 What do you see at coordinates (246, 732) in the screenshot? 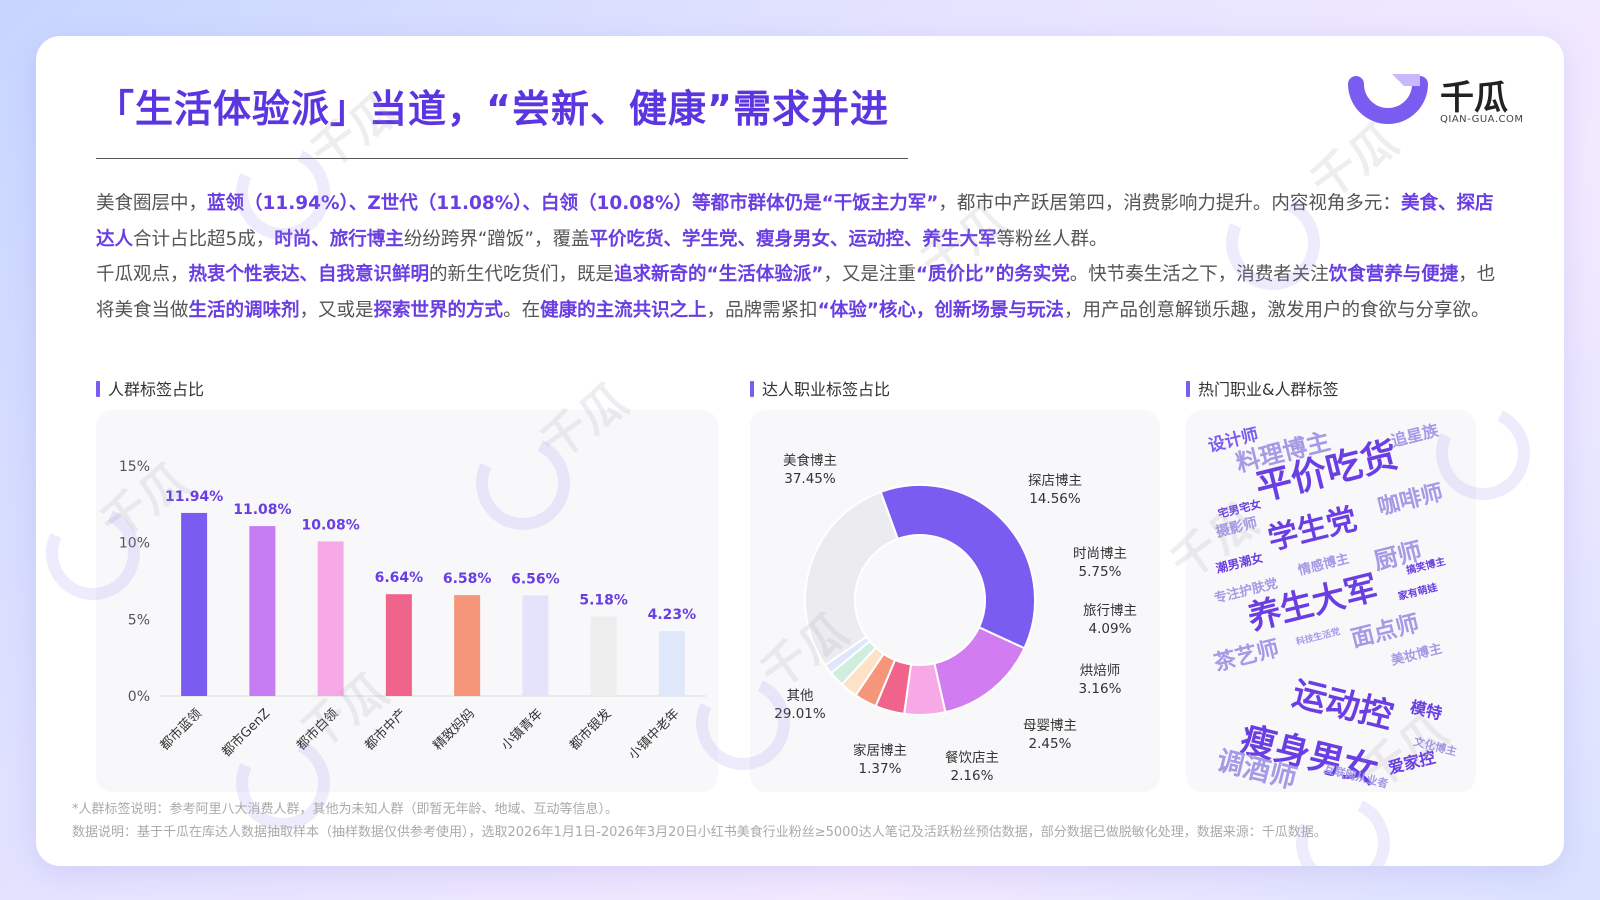
I see `x-category-label: 都市GenZ` at bounding box center [246, 732].